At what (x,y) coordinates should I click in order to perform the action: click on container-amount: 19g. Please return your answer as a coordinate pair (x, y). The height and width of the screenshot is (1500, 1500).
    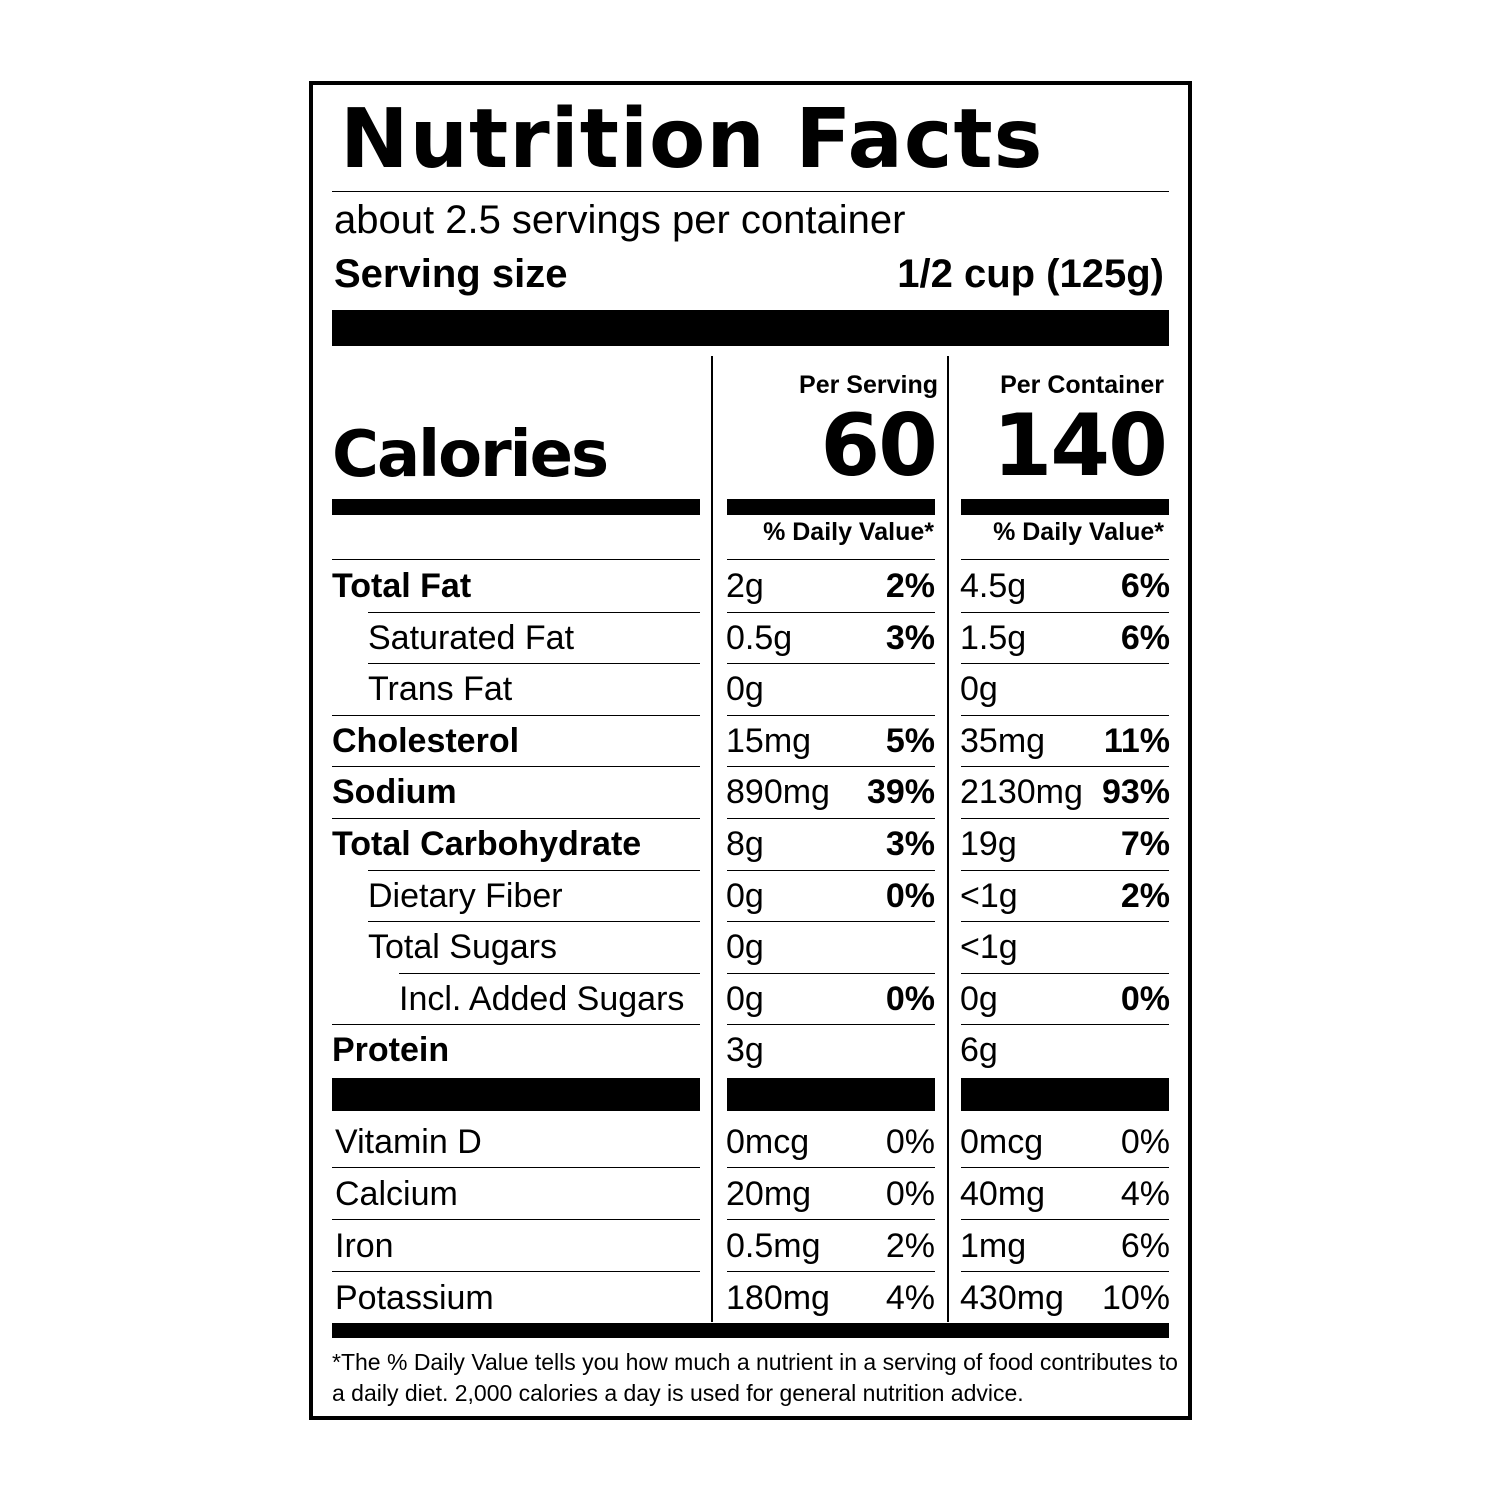
    Looking at the image, I should click on (988, 844).